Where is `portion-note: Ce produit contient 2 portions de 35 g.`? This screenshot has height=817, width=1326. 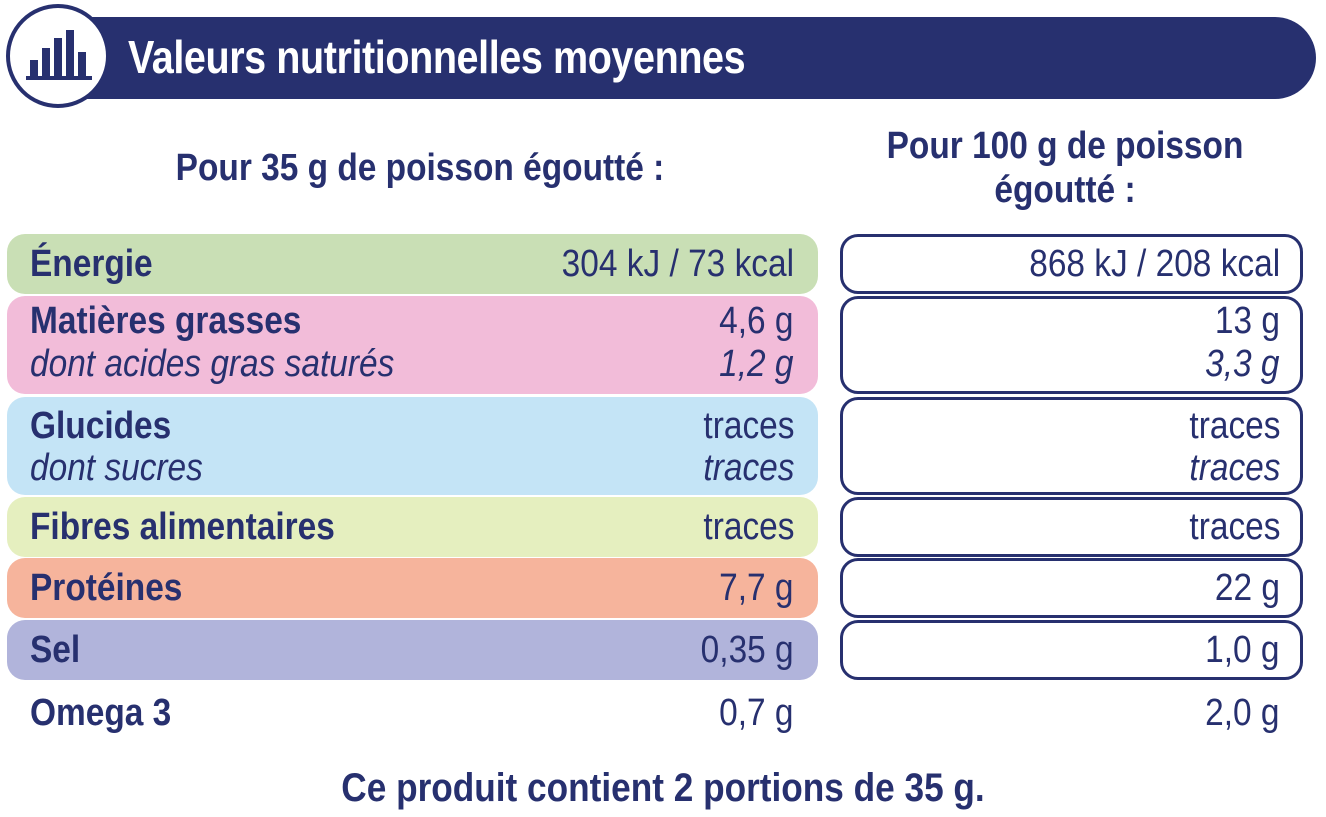 portion-note: Ce produit contient 2 portions de 35 g. is located at coordinates (663, 788).